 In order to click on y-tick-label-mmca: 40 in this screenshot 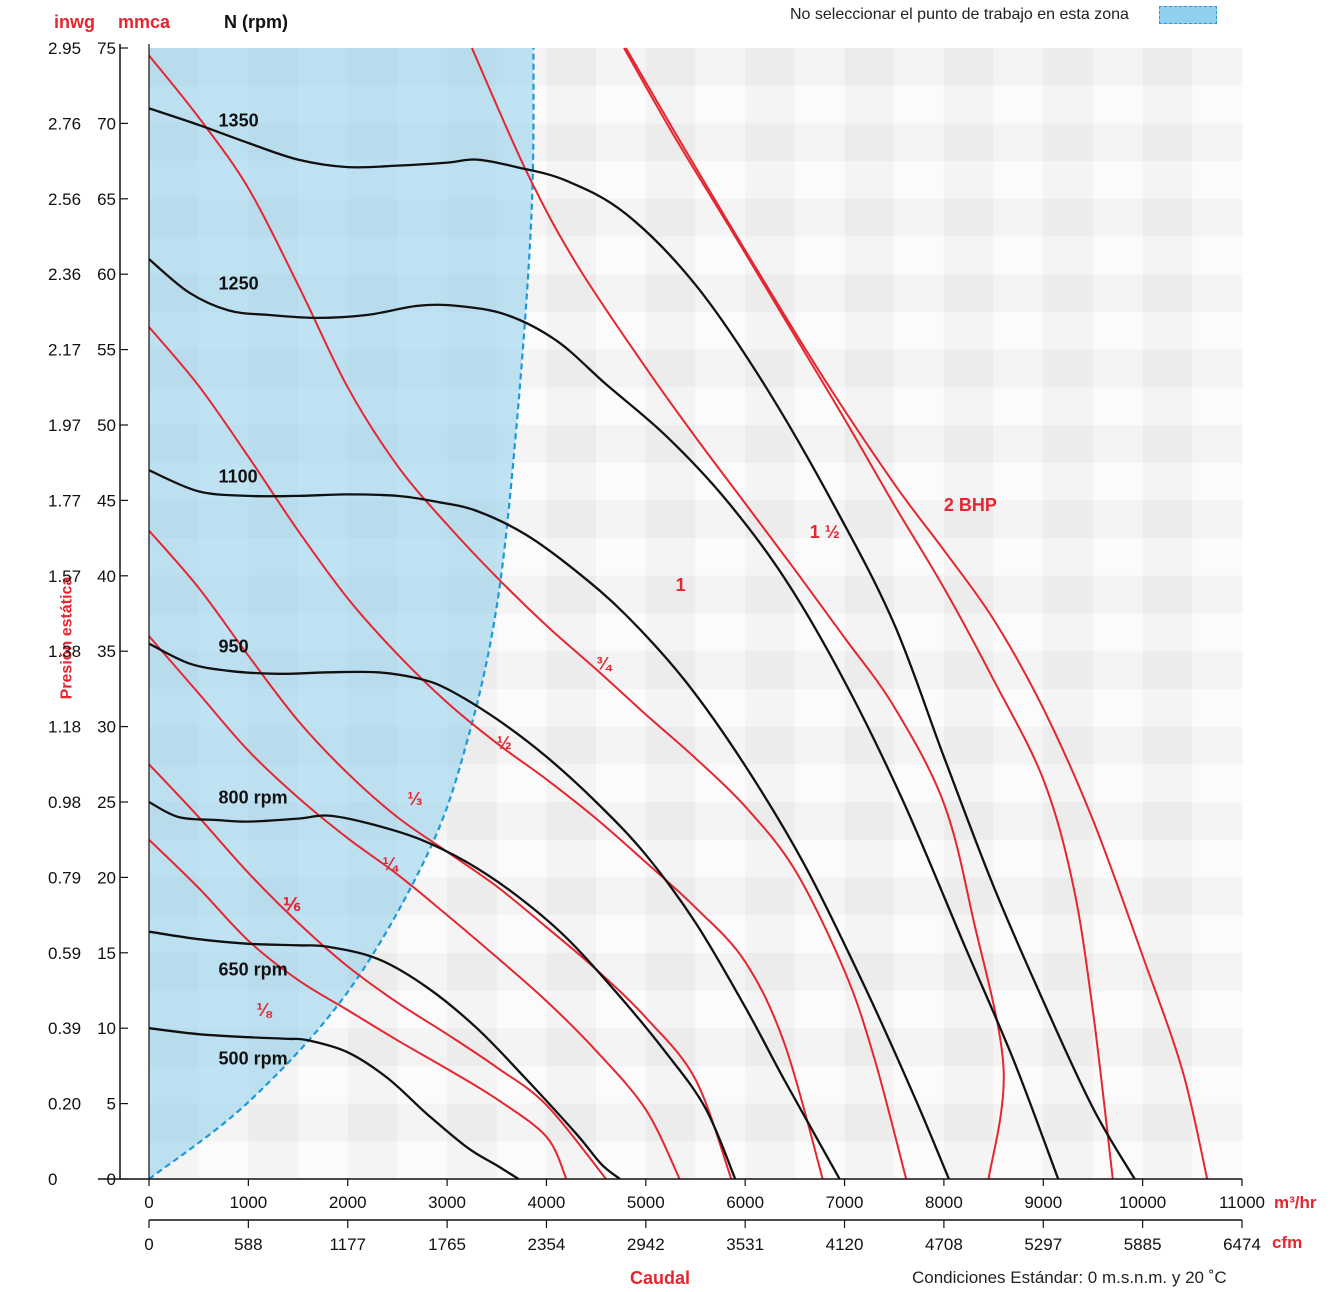, I will do `click(106, 576)`.